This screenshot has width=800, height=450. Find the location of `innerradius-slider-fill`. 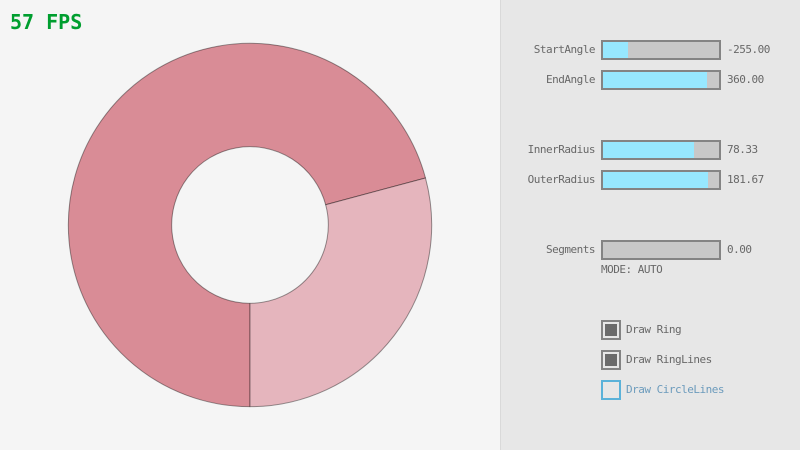

innerradius-slider-fill is located at coordinates (648, 150).